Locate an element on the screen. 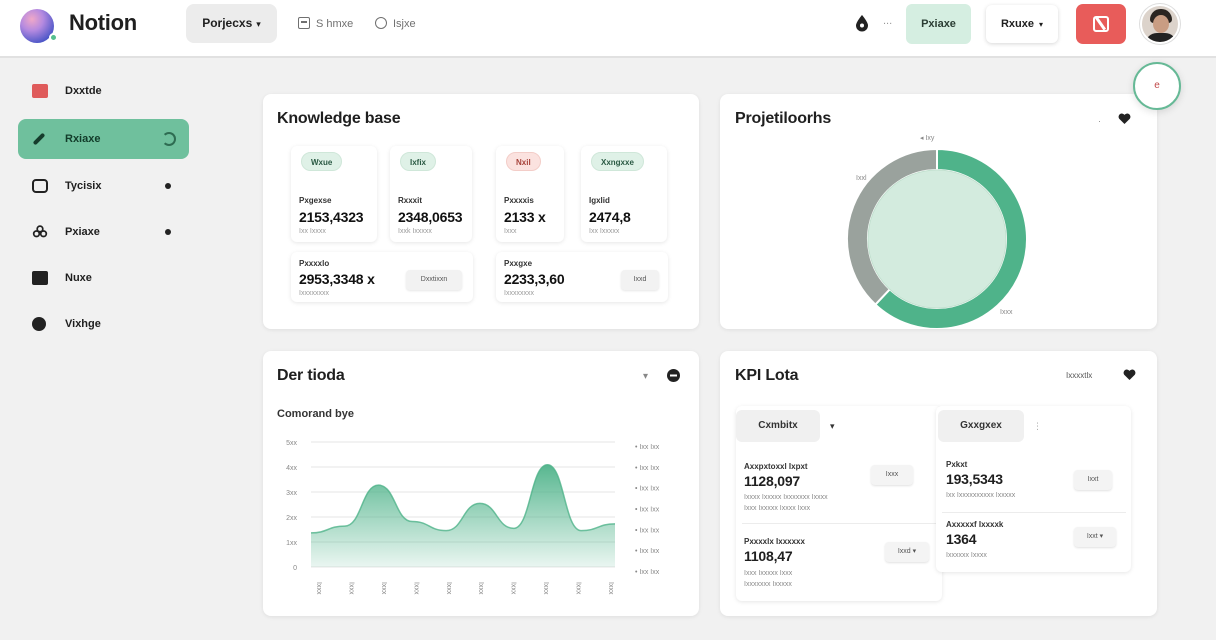  slice-label-bottom: Ixxx is located at coordinates (1006, 312).